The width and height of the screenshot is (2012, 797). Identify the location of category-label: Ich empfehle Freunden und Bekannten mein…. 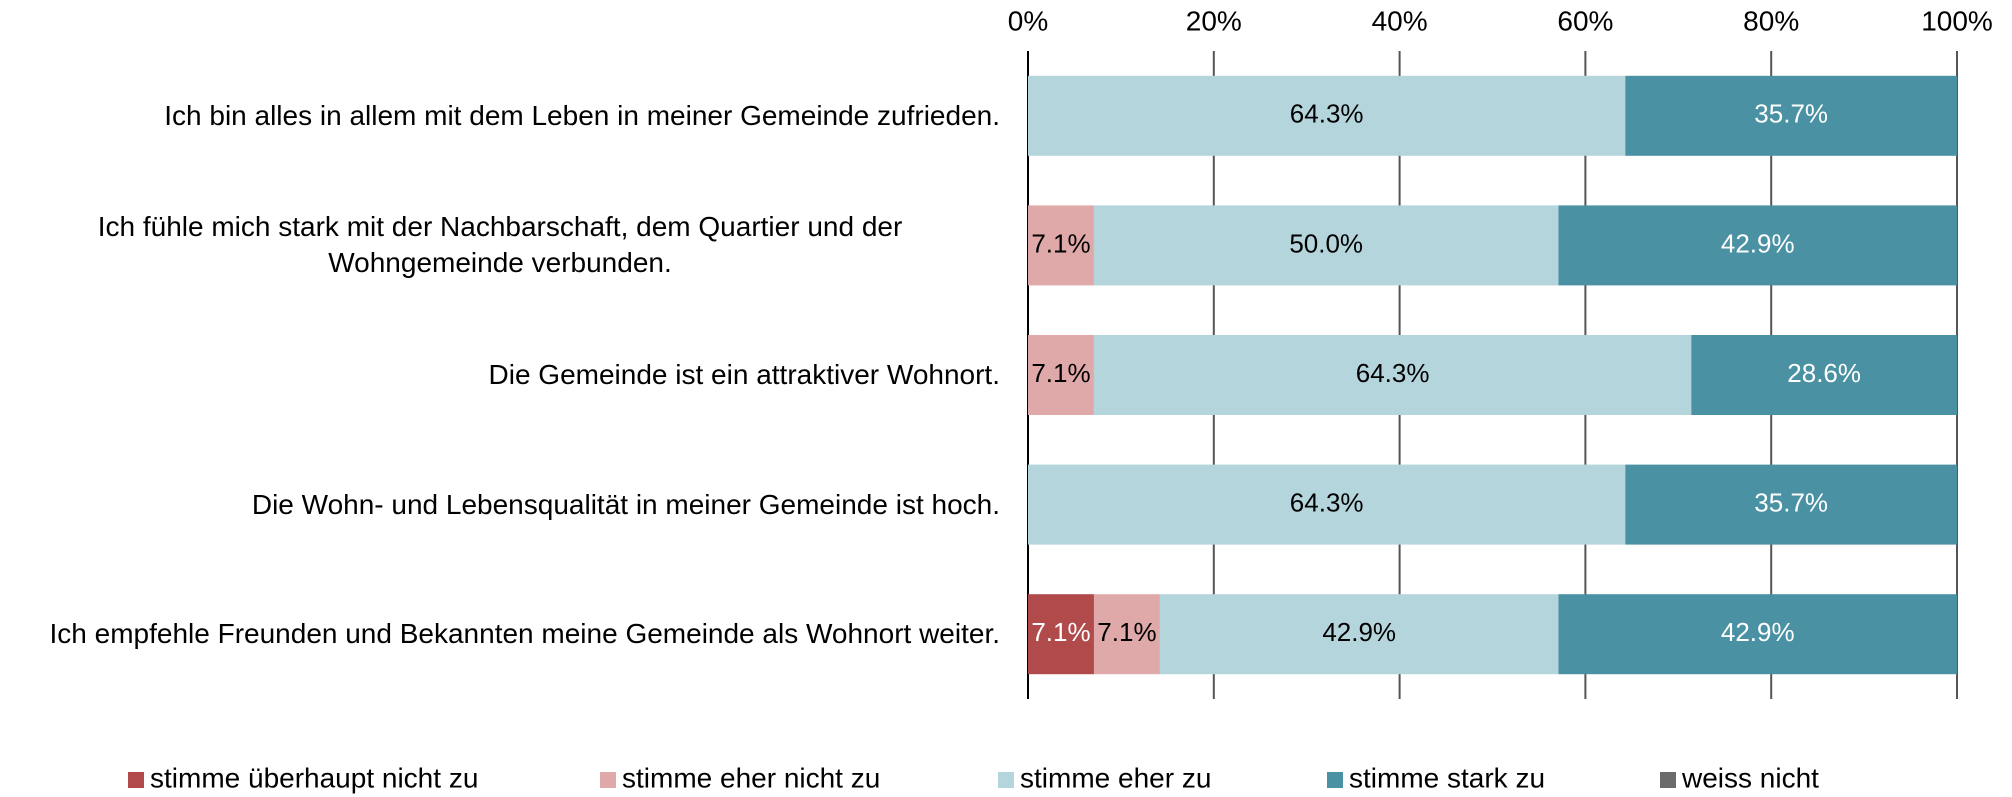
(525, 634).